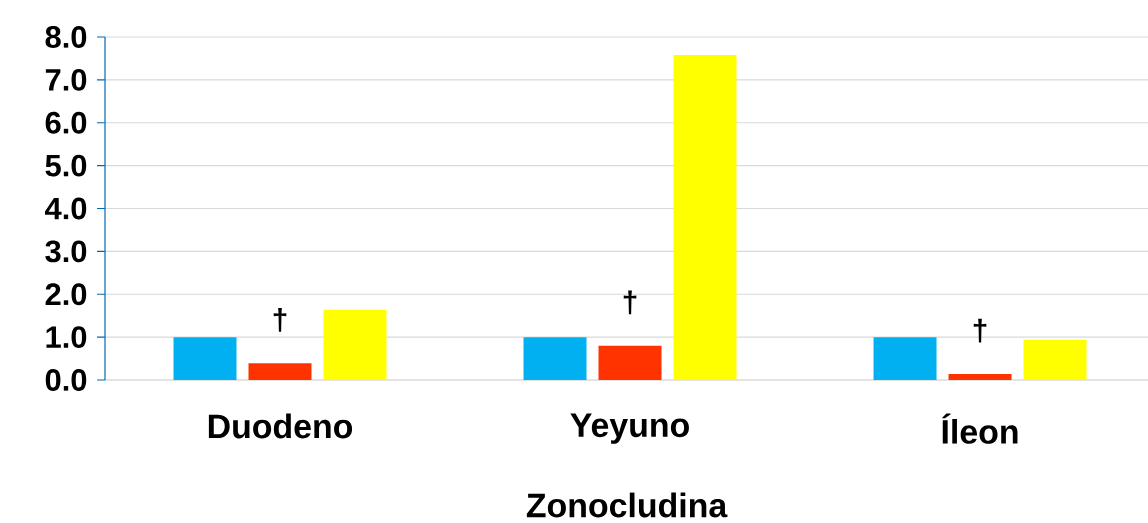 The width and height of the screenshot is (1148, 523). What do you see at coordinates (66, 37) in the screenshot?
I see `y-tick-label: 8.0` at bounding box center [66, 37].